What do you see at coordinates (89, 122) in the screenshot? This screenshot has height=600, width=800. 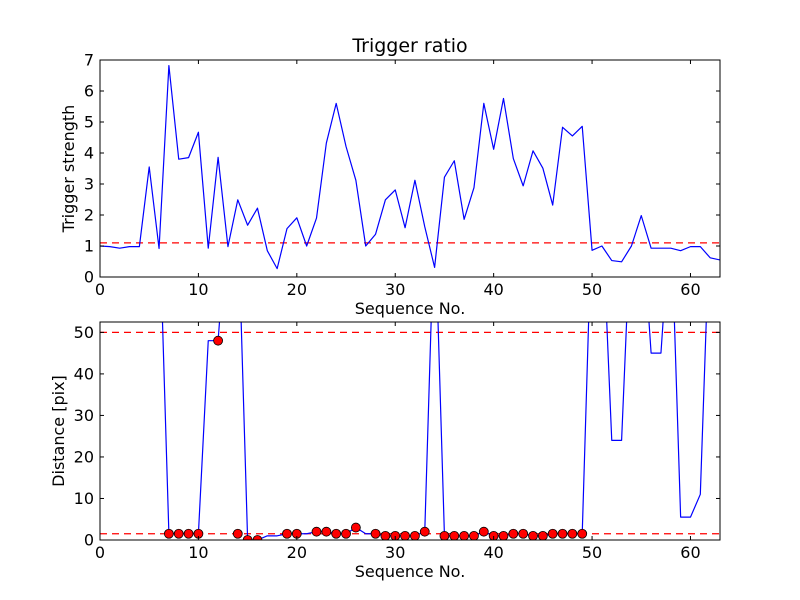 I see `y-tick-label: 5` at bounding box center [89, 122].